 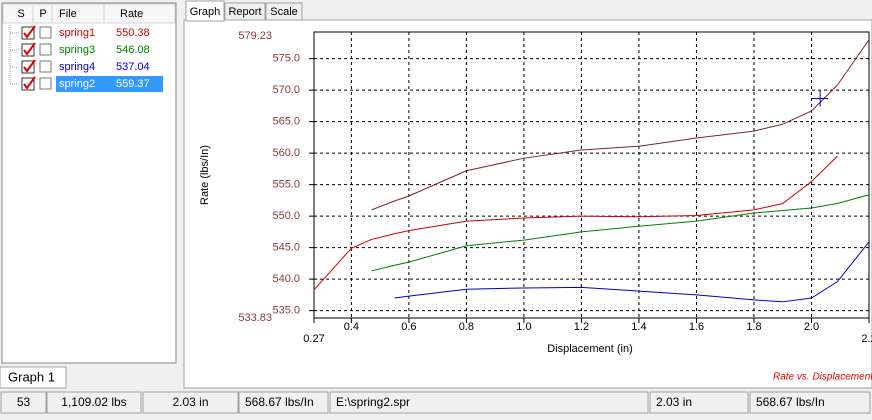 I want to click on x-tick-label: 1.4, so click(x=638, y=327).